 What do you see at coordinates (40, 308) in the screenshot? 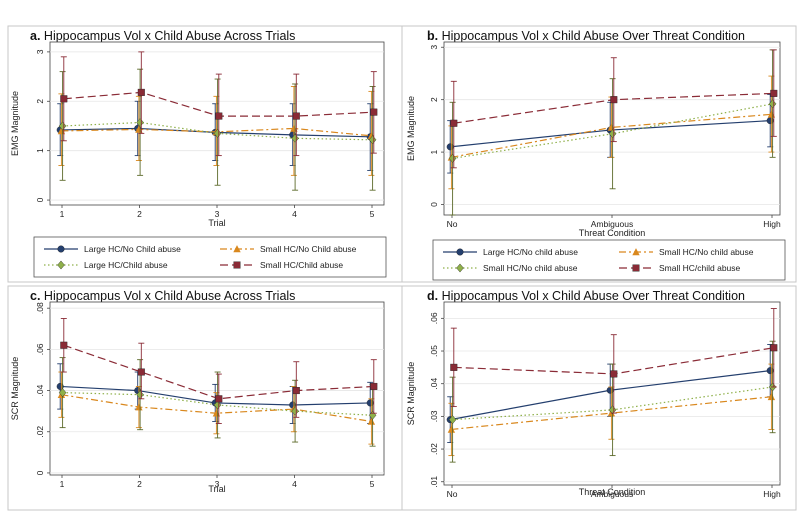
I see `y-tick-label: .08` at bounding box center [40, 308].